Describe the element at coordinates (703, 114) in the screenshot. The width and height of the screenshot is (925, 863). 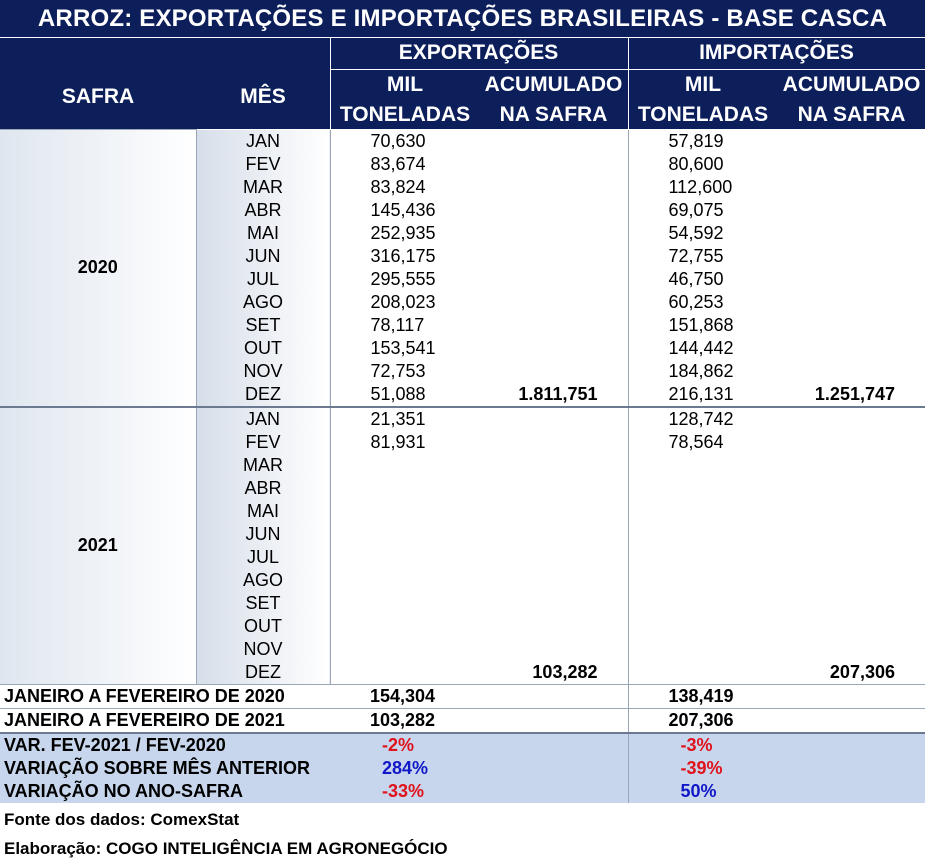
I see `header-imp-toneladas: TONELADAS` at that location.